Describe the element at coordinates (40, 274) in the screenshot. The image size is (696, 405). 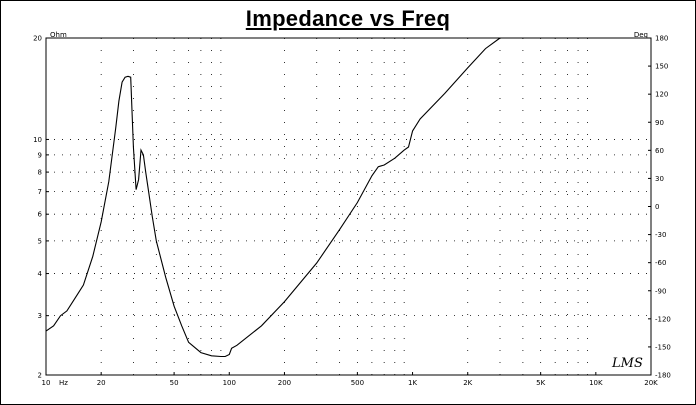
I see `y-tick-label: 4` at that location.